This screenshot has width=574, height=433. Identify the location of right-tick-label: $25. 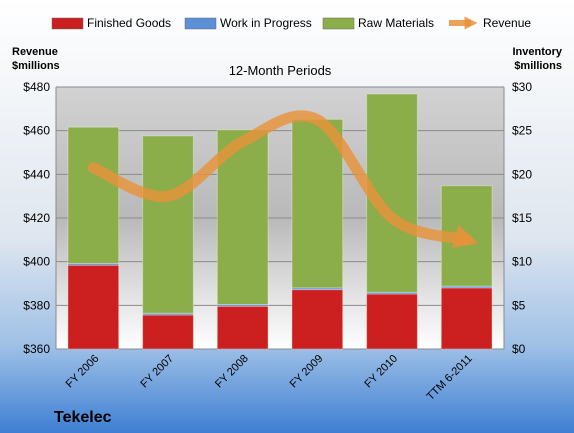
(522, 131).